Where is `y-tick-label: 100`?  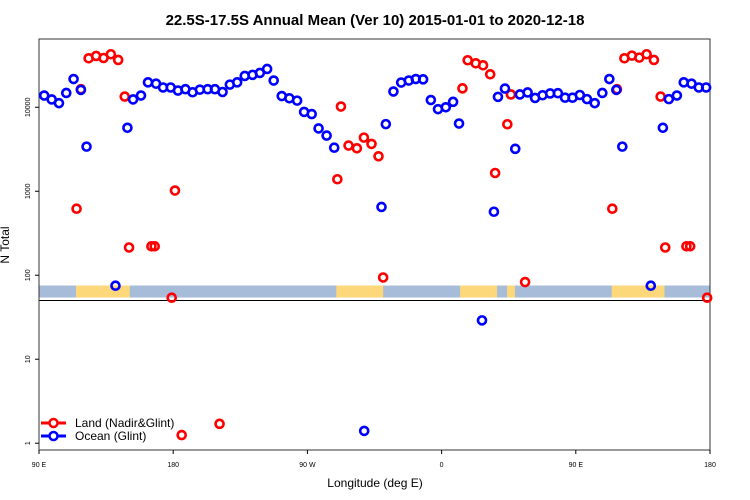 y-tick-label: 100 is located at coordinates (28, 275).